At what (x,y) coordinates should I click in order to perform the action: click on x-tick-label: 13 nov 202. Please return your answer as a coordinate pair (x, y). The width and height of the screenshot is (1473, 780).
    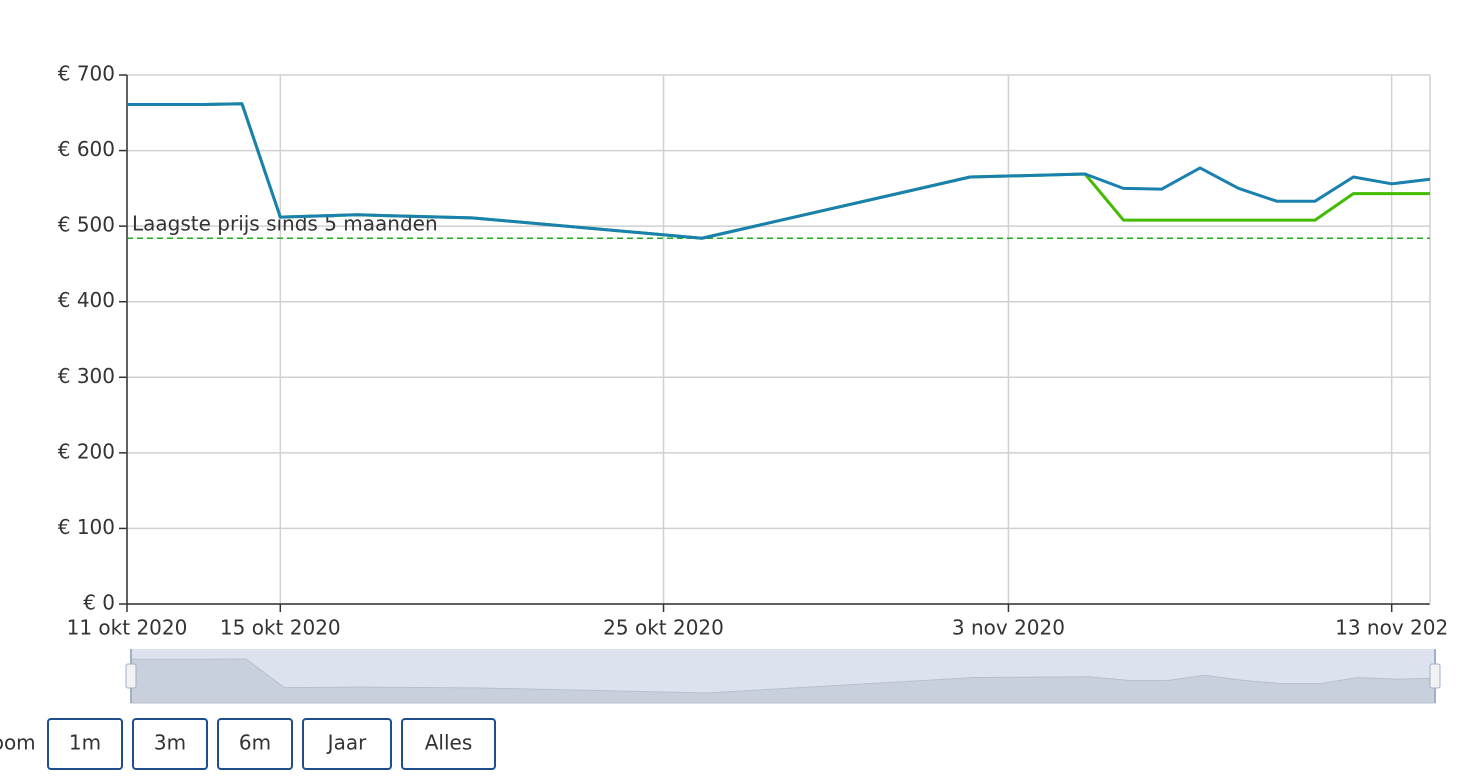
    Looking at the image, I should click on (1391, 628).